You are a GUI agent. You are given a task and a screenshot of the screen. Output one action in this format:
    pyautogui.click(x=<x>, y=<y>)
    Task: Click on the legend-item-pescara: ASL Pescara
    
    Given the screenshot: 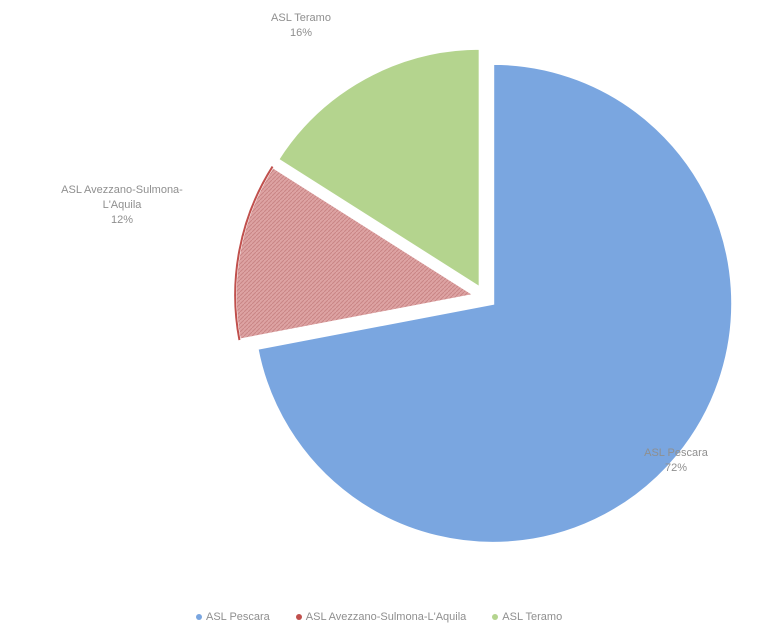 What is the action you would take?
    pyautogui.click(x=233, y=617)
    